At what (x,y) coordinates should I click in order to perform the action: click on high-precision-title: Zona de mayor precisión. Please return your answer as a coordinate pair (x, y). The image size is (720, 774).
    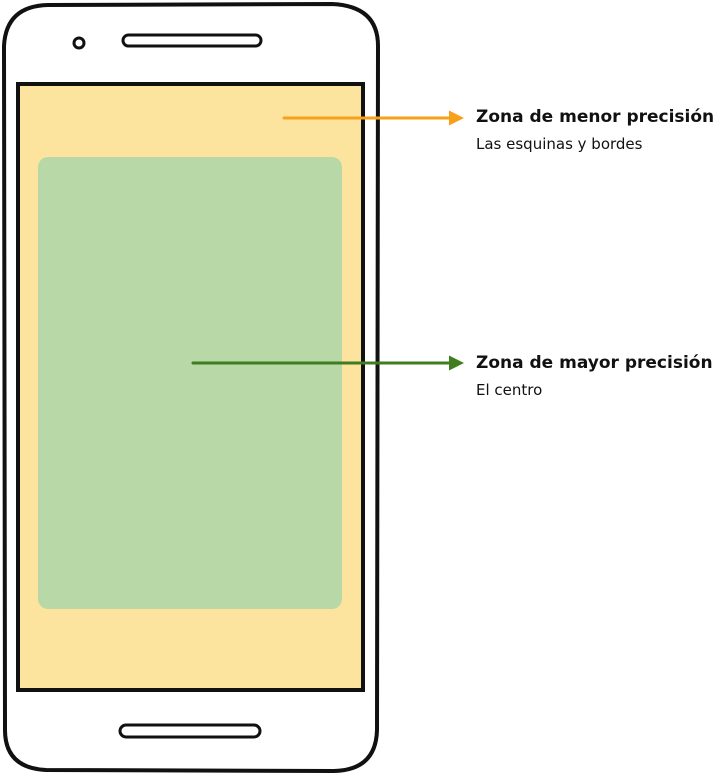
    Looking at the image, I should click on (594, 363).